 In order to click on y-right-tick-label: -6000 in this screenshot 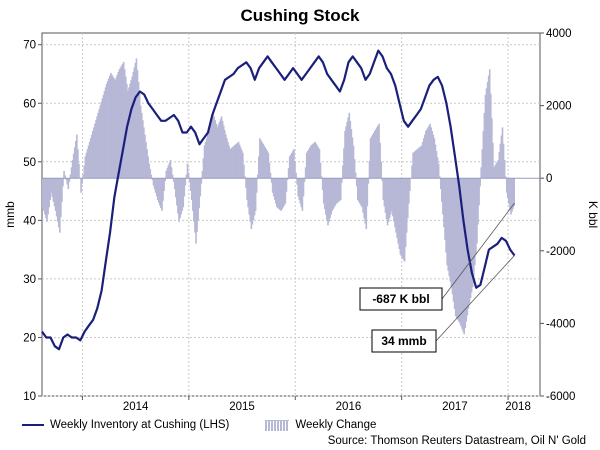, I will do `click(560, 397)`.